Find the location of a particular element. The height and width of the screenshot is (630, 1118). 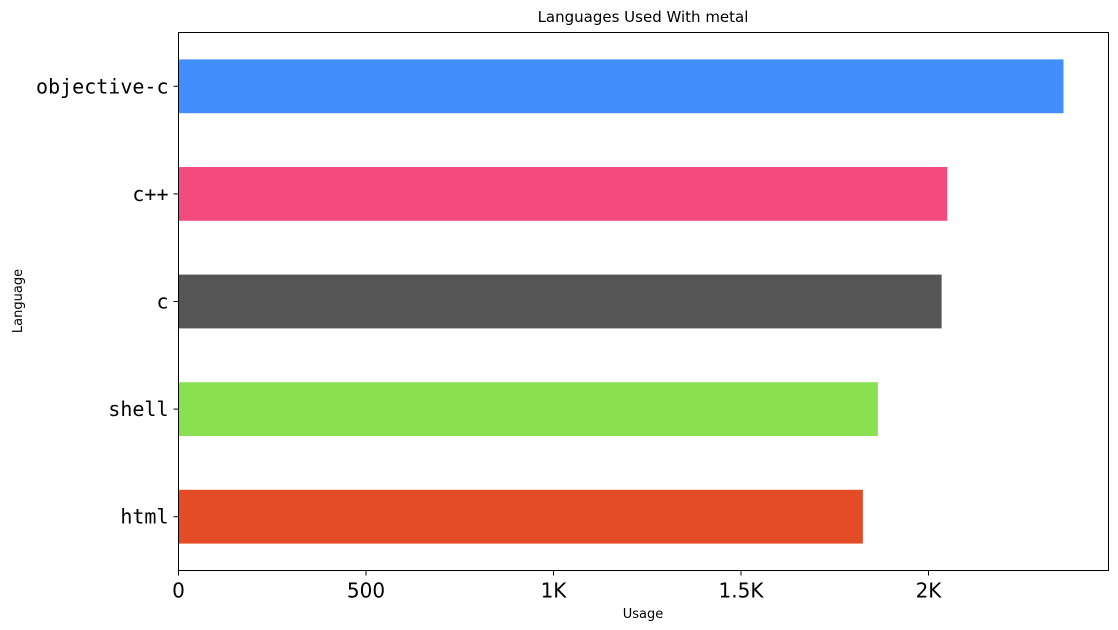

y-tick-label: html is located at coordinates (144, 517).